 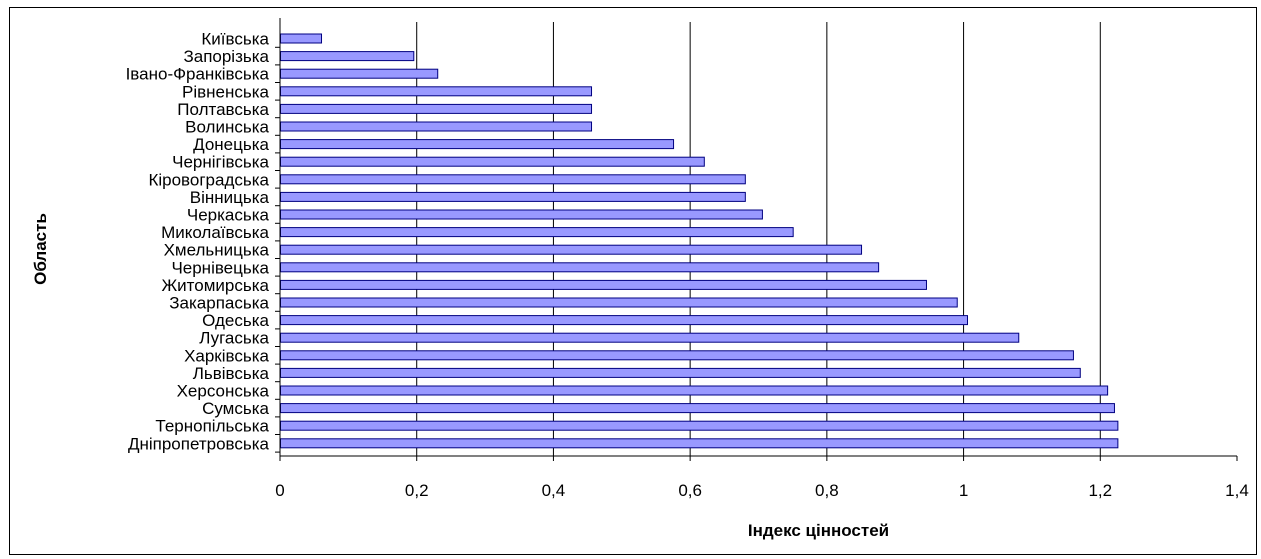 What do you see at coordinates (827, 490) in the screenshot?
I see `x-tick-label: 0,8` at bounding box center [827, 490].